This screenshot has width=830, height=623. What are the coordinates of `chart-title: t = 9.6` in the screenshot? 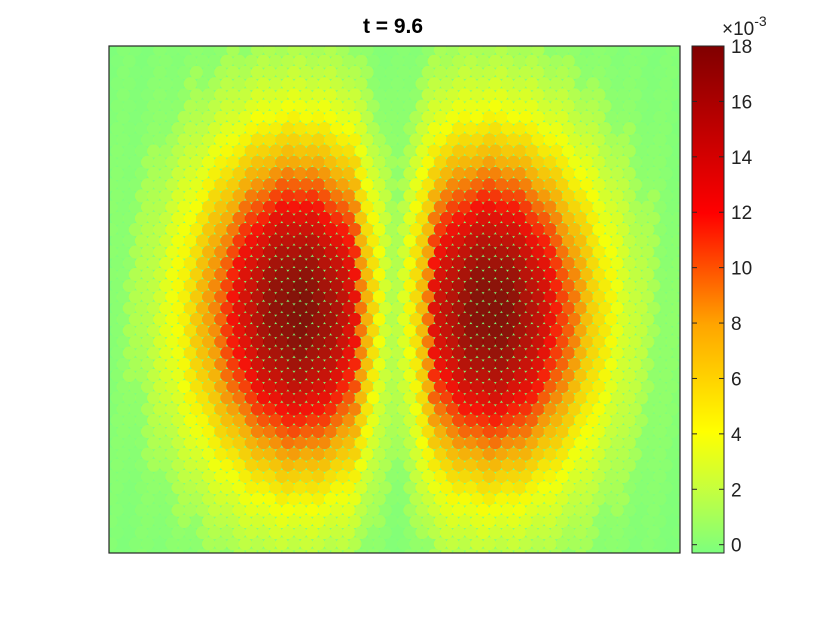 It's located at (393, 26).